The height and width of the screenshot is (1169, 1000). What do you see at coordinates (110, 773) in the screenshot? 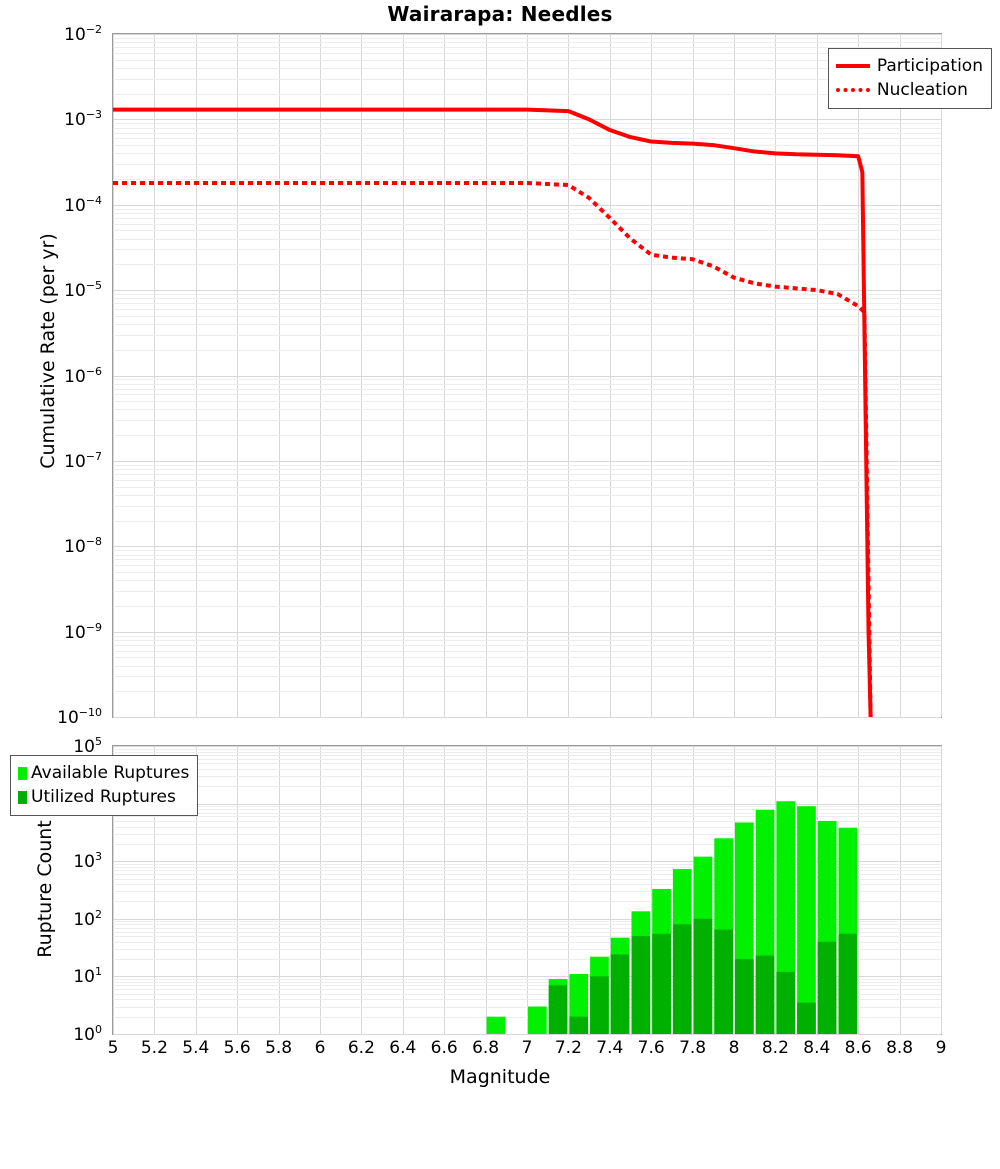
I see `legend-label-available: Available Ruptures` at bounding box center [110, 773].